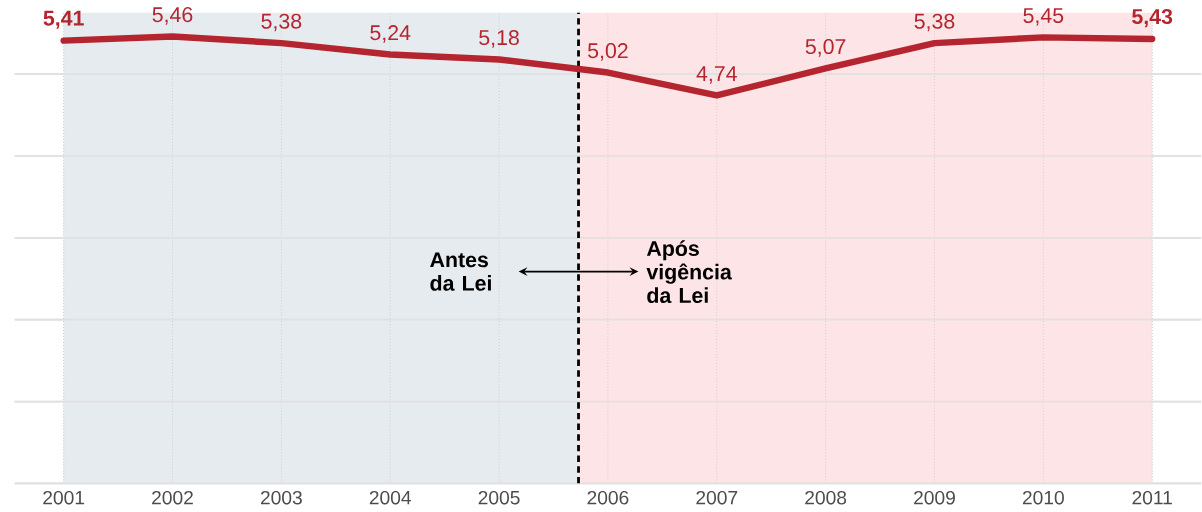 This screenshot has height=512, width=1202. Describe the element at coordinates (64, 498) in the screenshot. I see `x-tick-label: 2001` at that location.